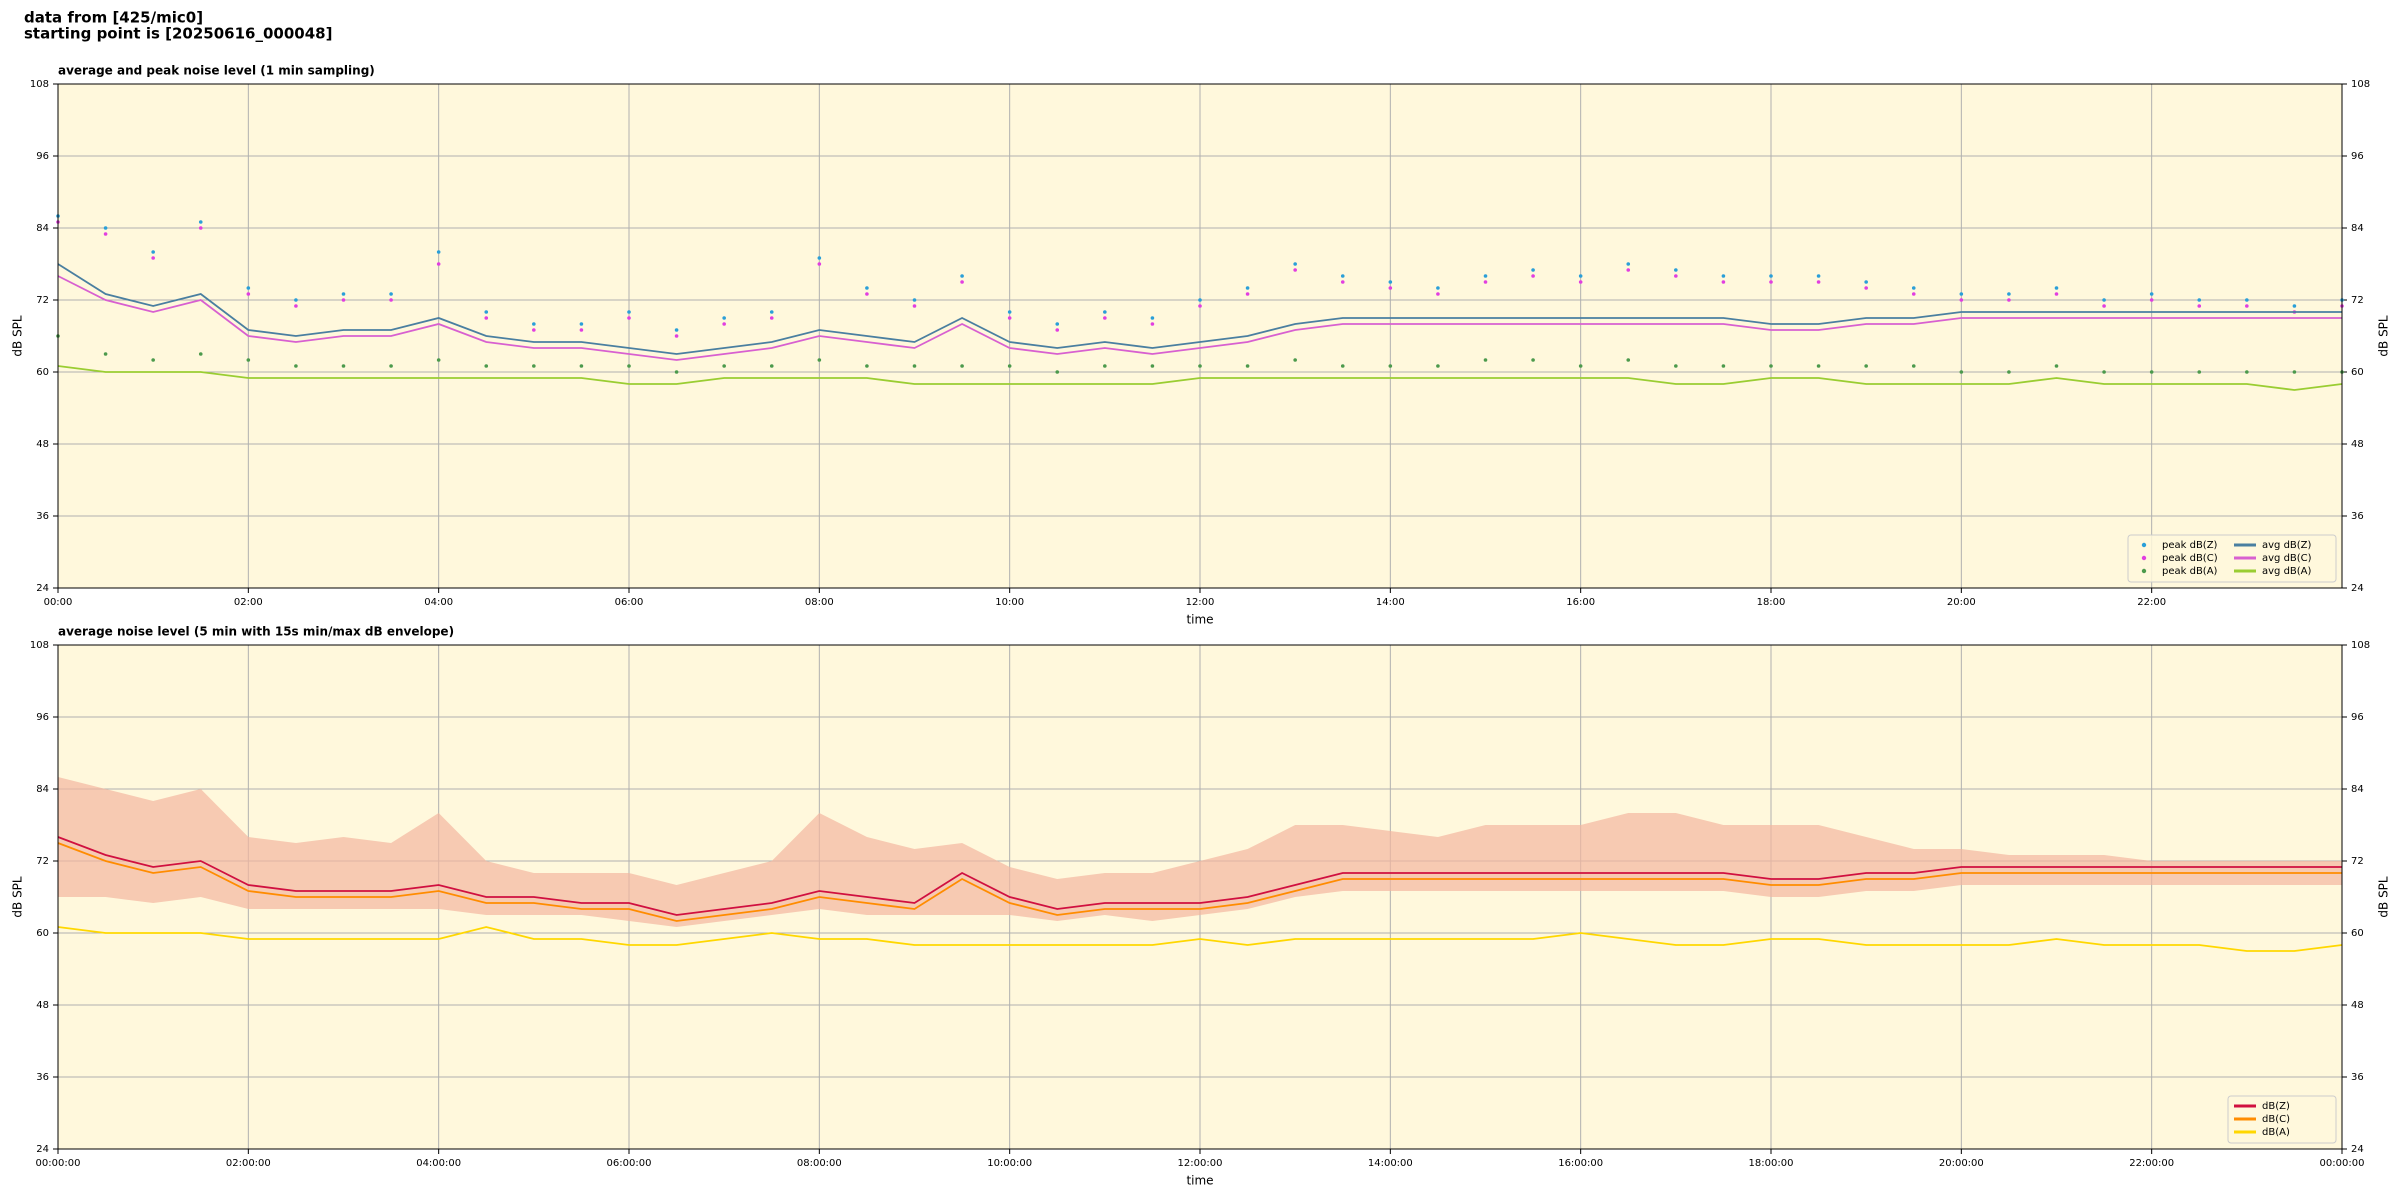 This screenshot has width=2400, height=1200. What do you see at coordinates (39, 84) in the screenshot?
I see `y-tick-label: 108` at bounding box center [39, 84].